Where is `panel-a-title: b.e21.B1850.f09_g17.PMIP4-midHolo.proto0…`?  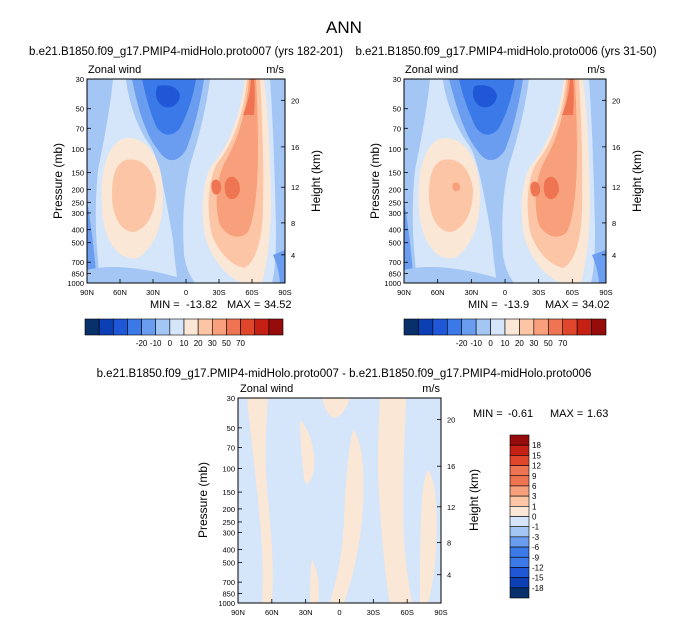
panel-a-title: b.e21.B1850.f09_g17.PMIP4-midHolo.proto0… is located at coordinates (186, 52).